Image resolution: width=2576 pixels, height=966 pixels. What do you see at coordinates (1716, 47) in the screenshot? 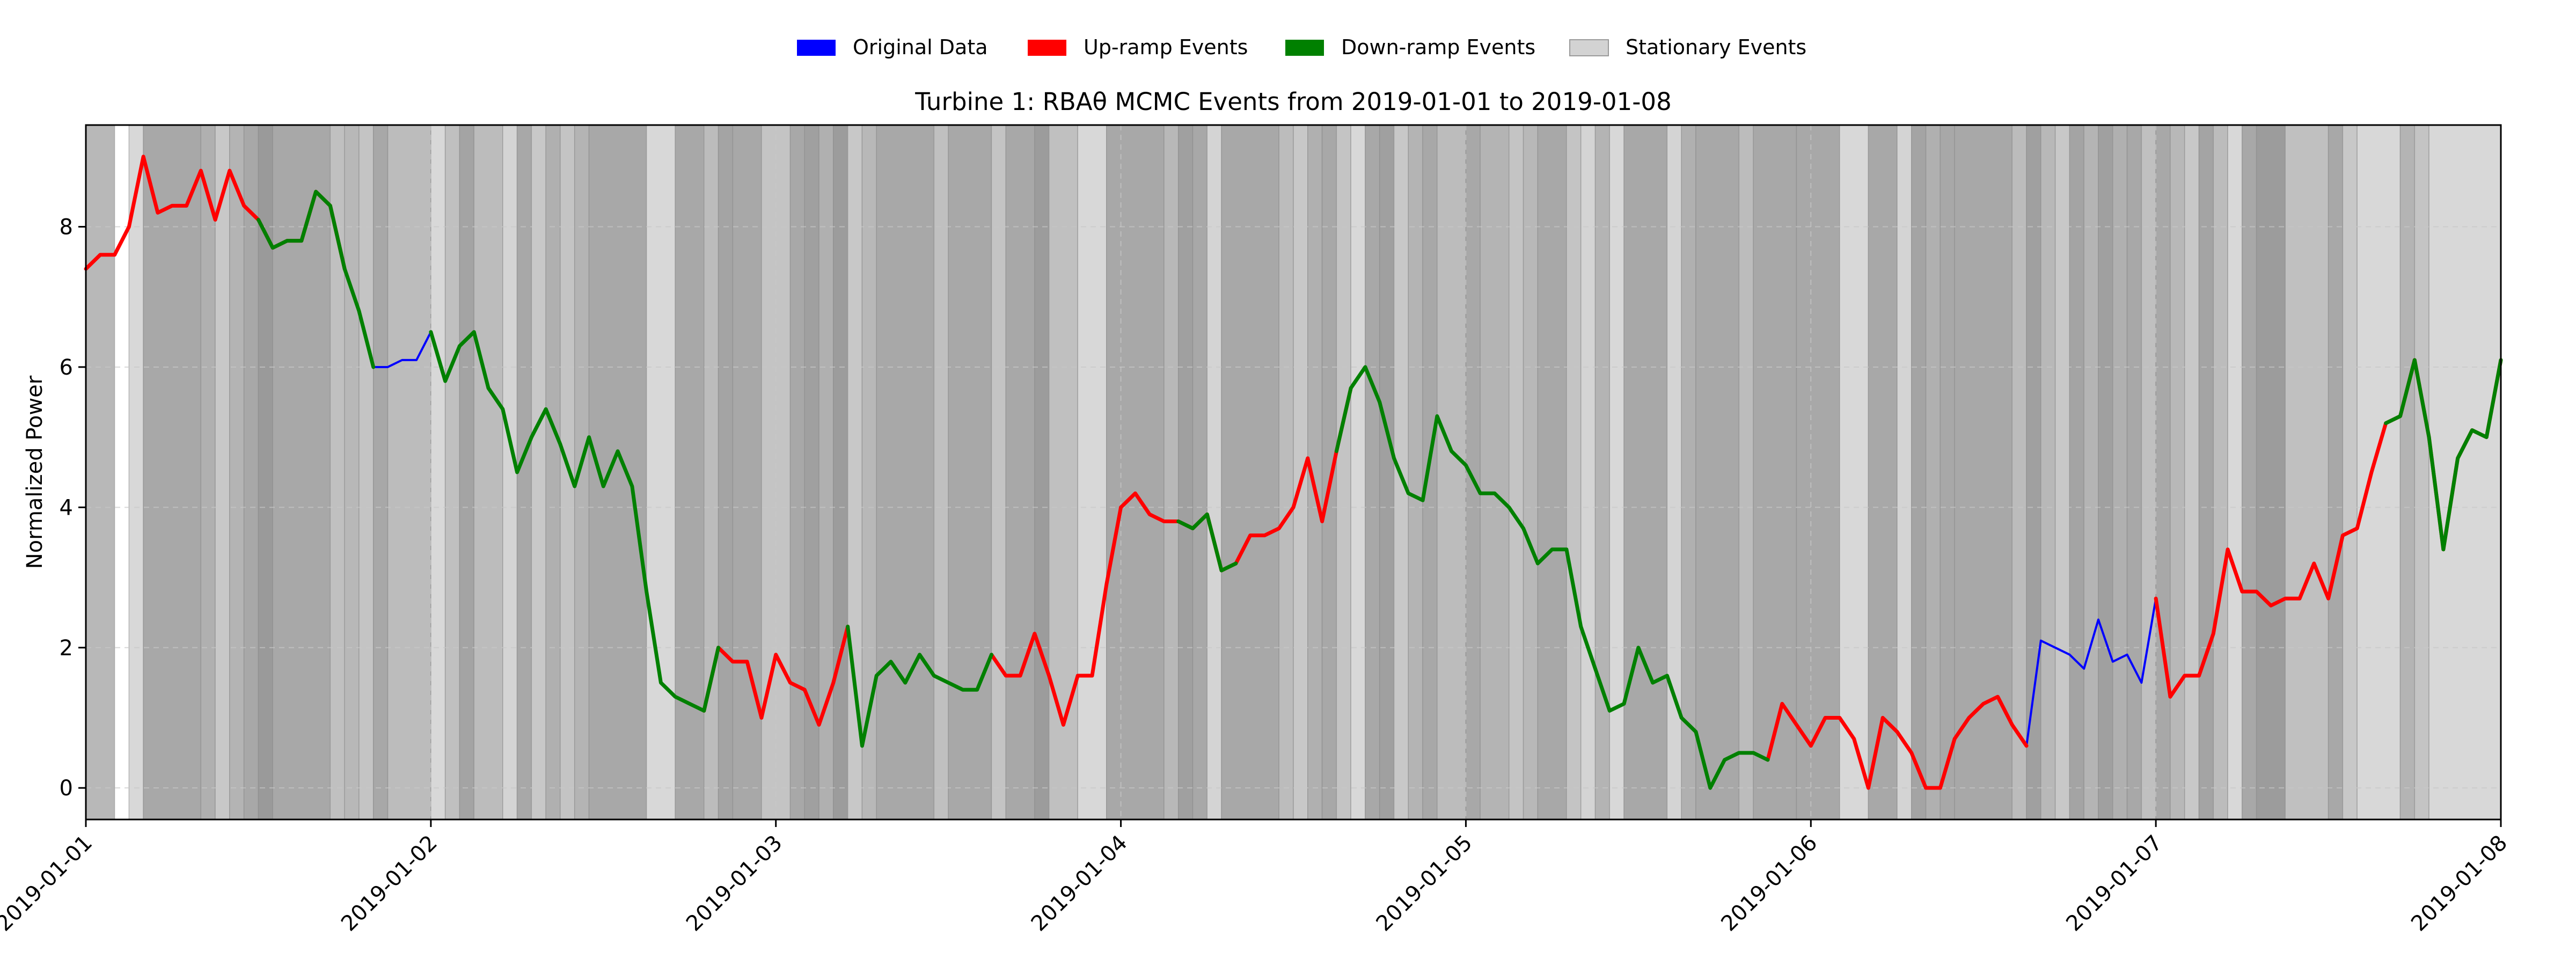
I see `legend-label: Stationary Events` at bounding box center [1716, 47].